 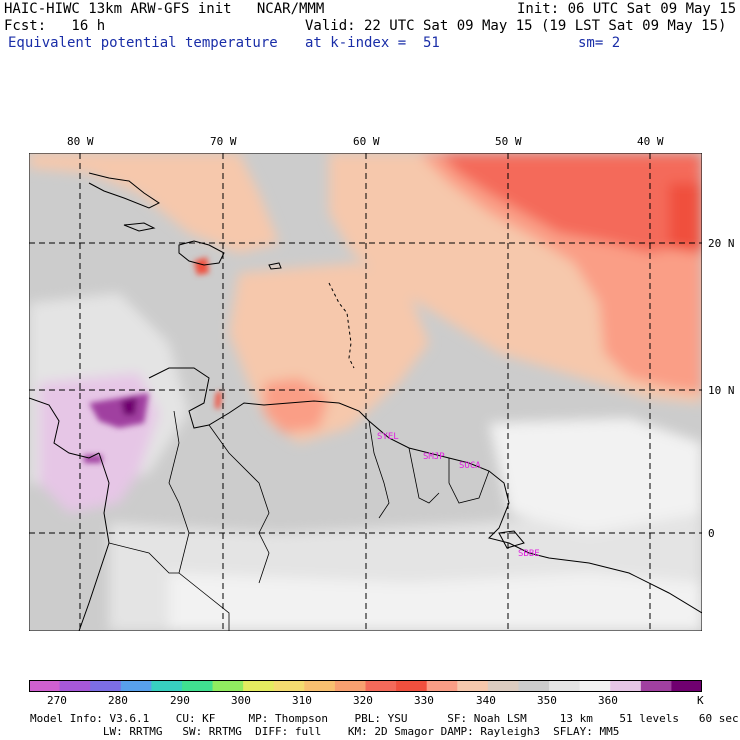 I want to click on colorbar-label: 270, so click(x=57, y=700).